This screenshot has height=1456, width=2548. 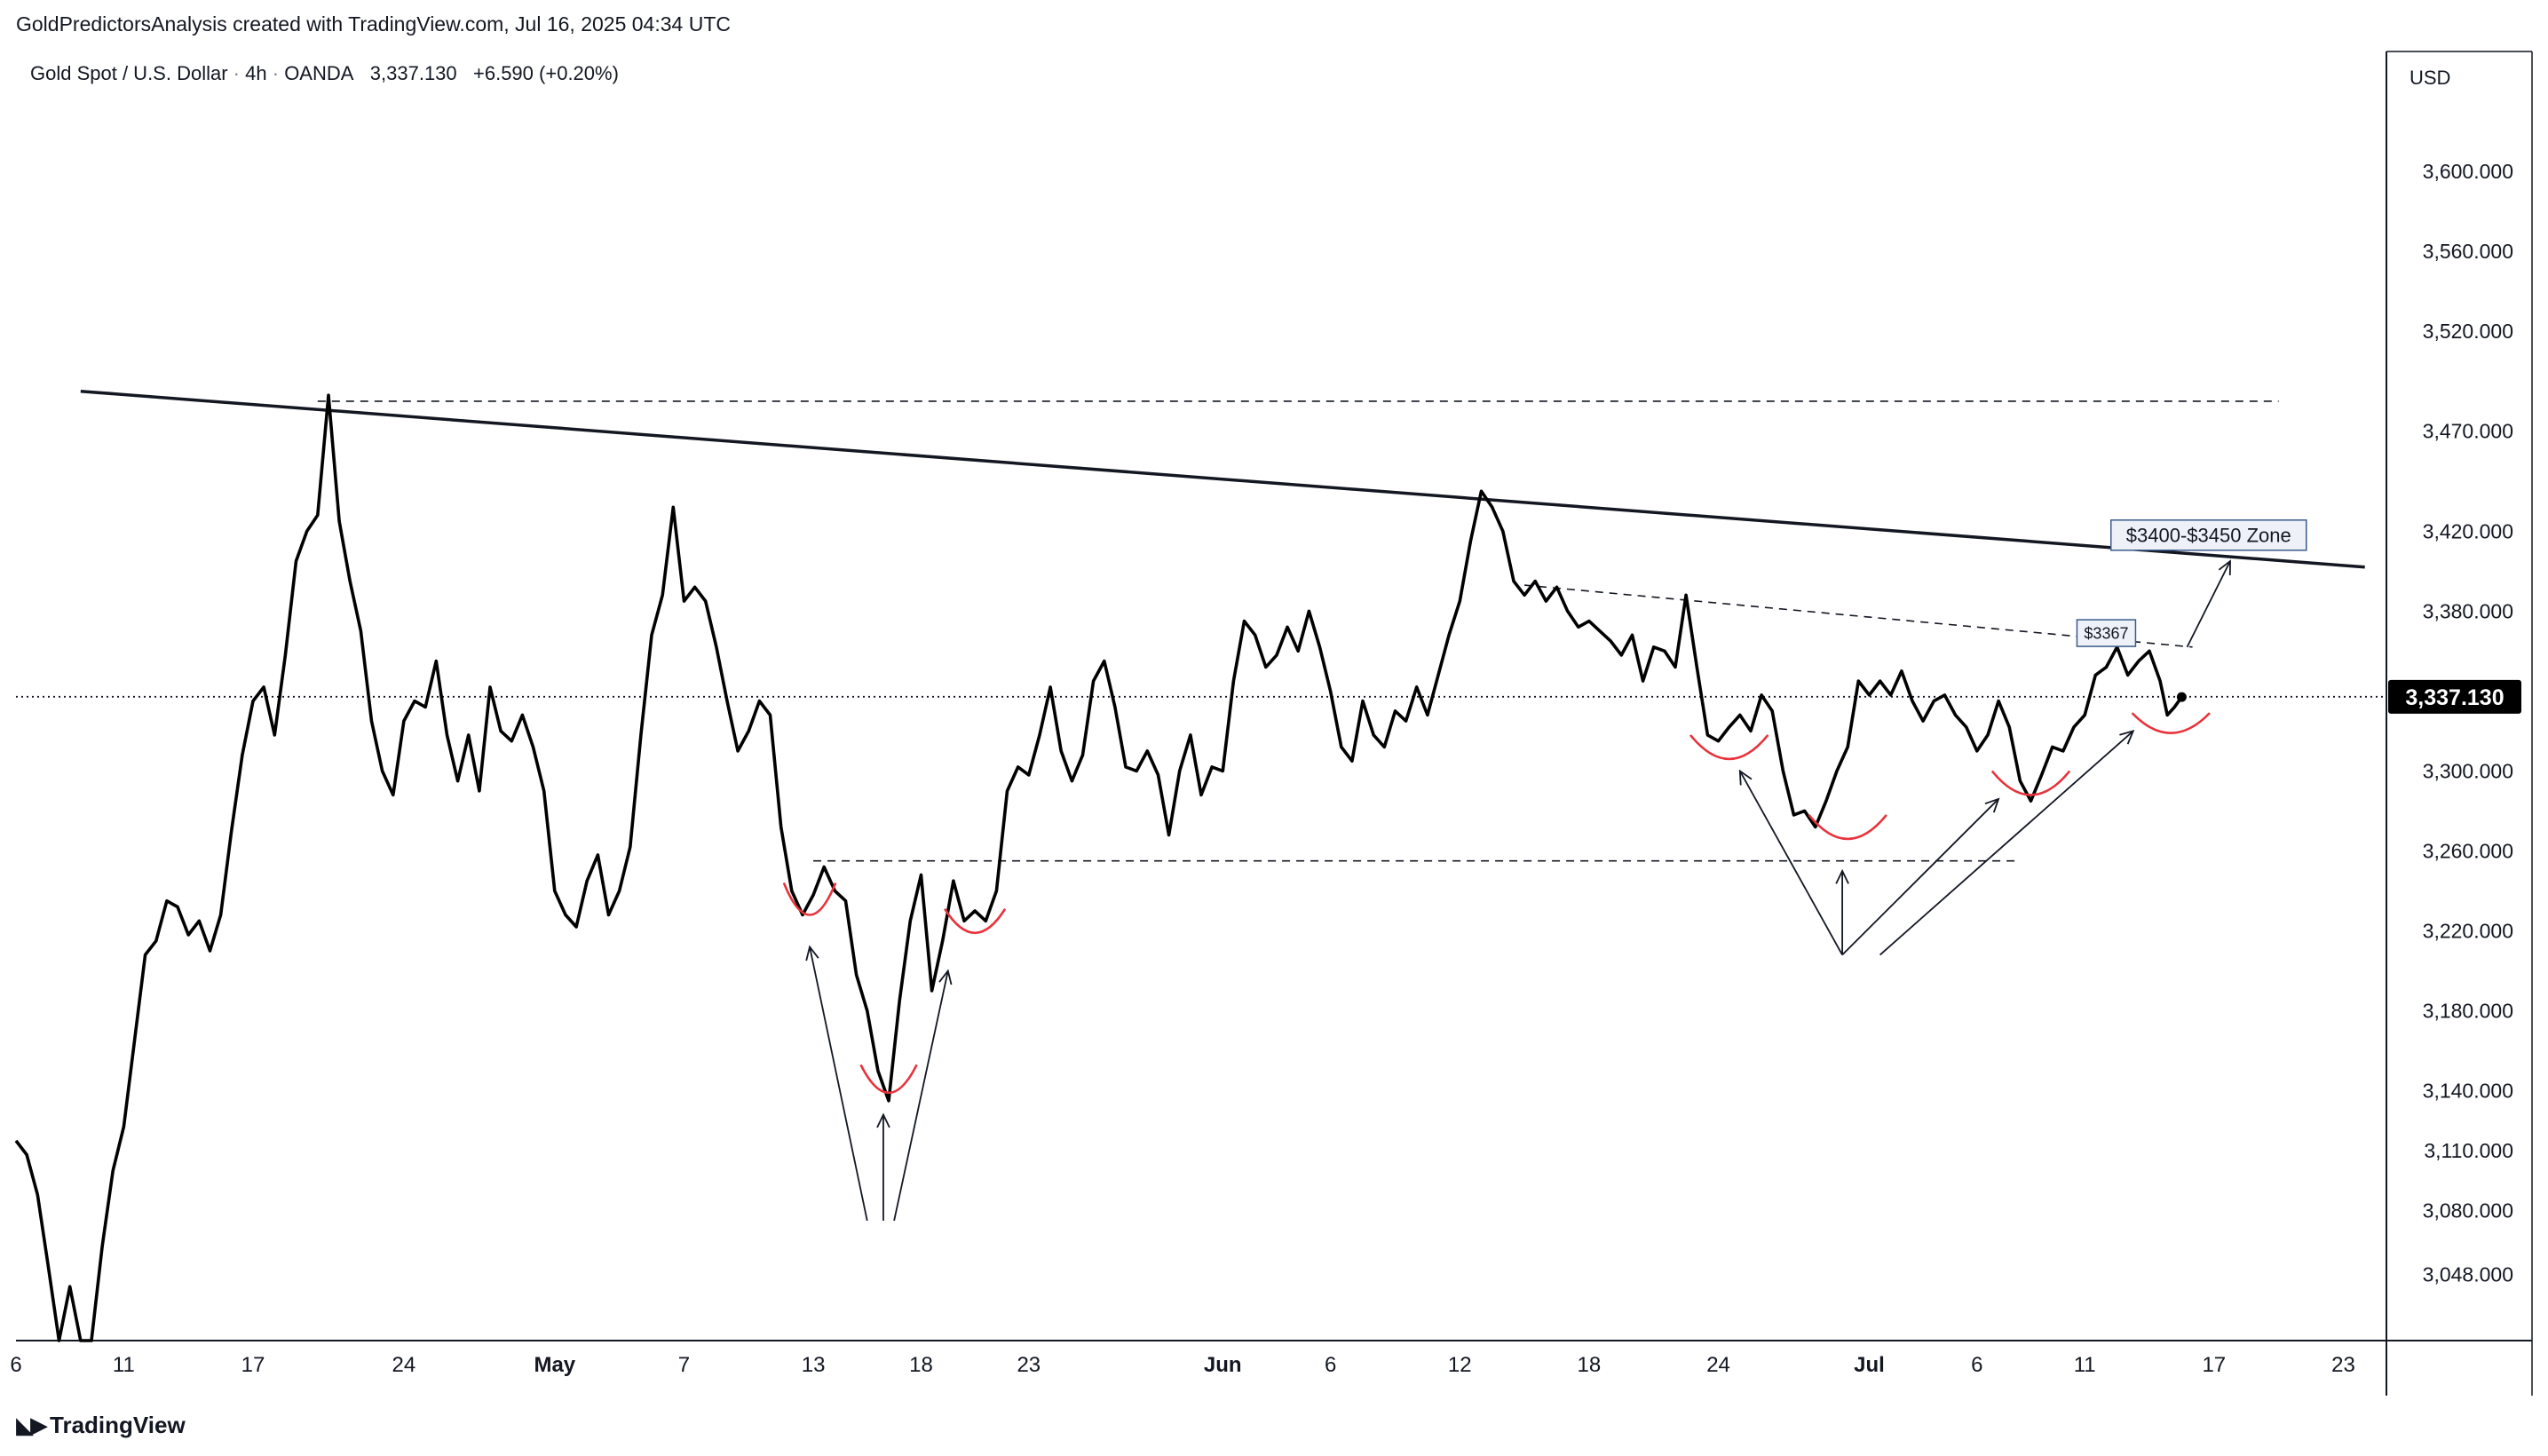 What do you see at coordinates (1869, 1365) in the screenshot?
I see `x-tick-label-14: Jul` at bounding box center [1869, 1365].